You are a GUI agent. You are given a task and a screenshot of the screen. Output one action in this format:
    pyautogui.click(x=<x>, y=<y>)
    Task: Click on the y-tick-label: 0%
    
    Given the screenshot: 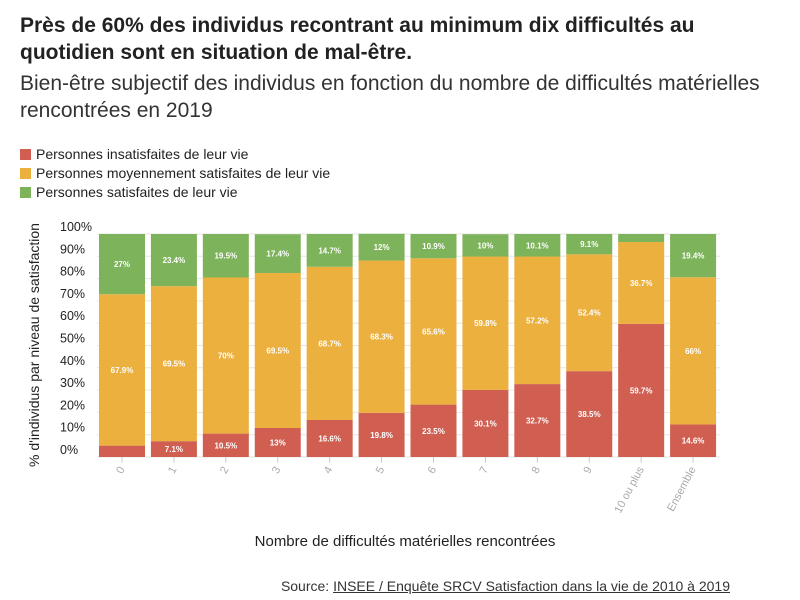 What is the action you would take?
    pyautogui.click(x=69, y=450)
    